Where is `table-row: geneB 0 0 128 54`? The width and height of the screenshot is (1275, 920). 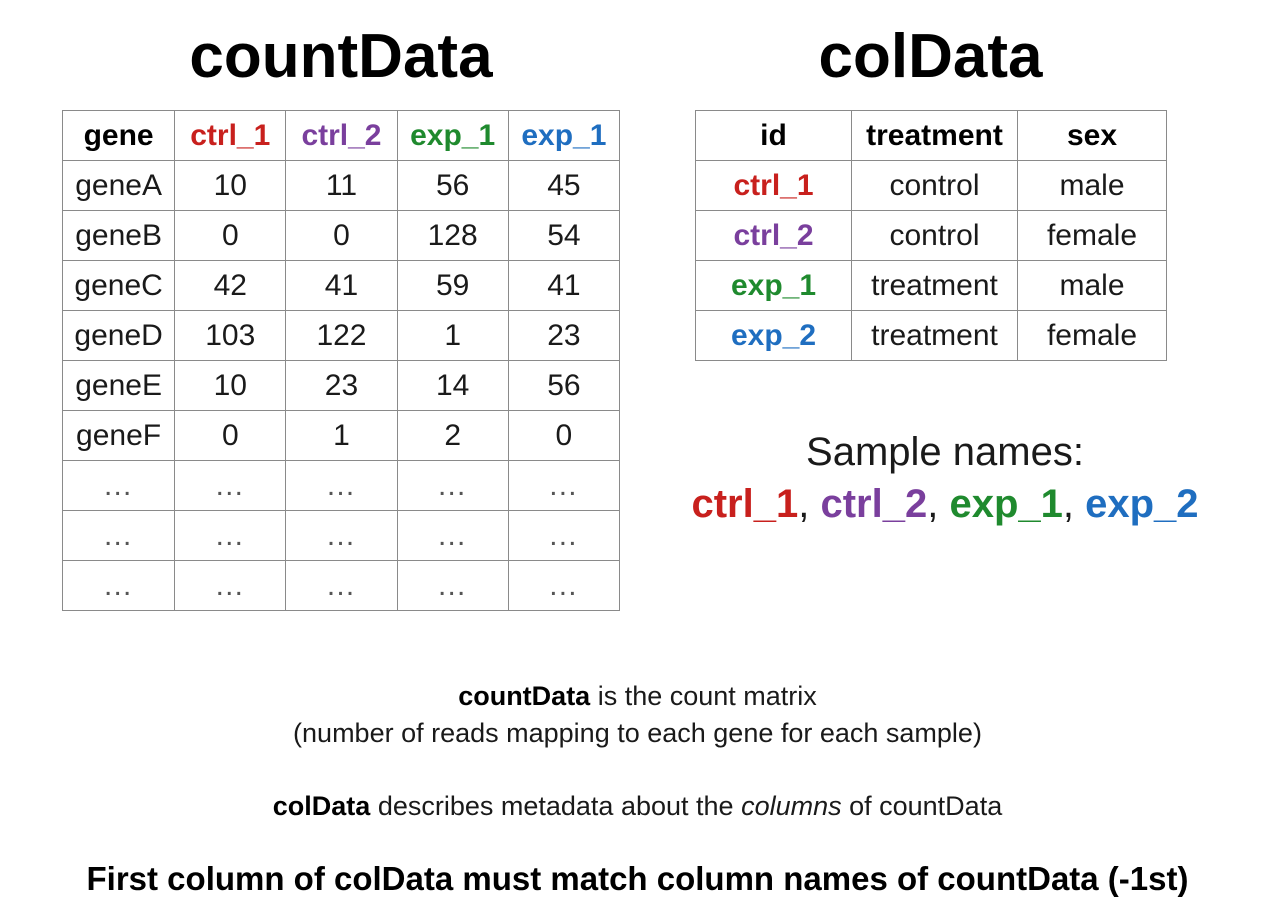 table-row: geneB 0 0 128 54 is located at coordinates (341, 235).